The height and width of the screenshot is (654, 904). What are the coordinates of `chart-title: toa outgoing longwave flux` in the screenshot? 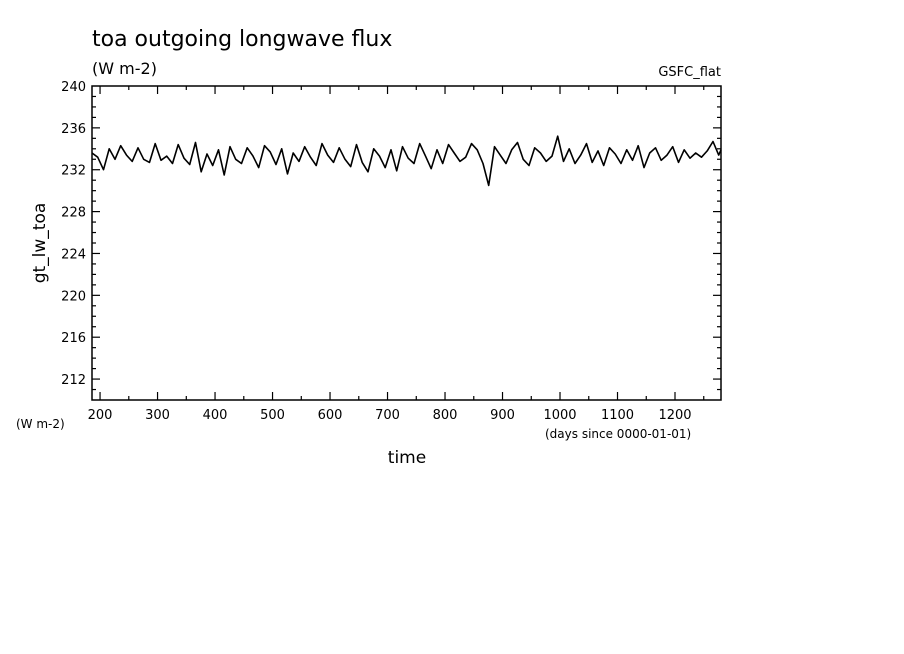 It's located at (242, 39).